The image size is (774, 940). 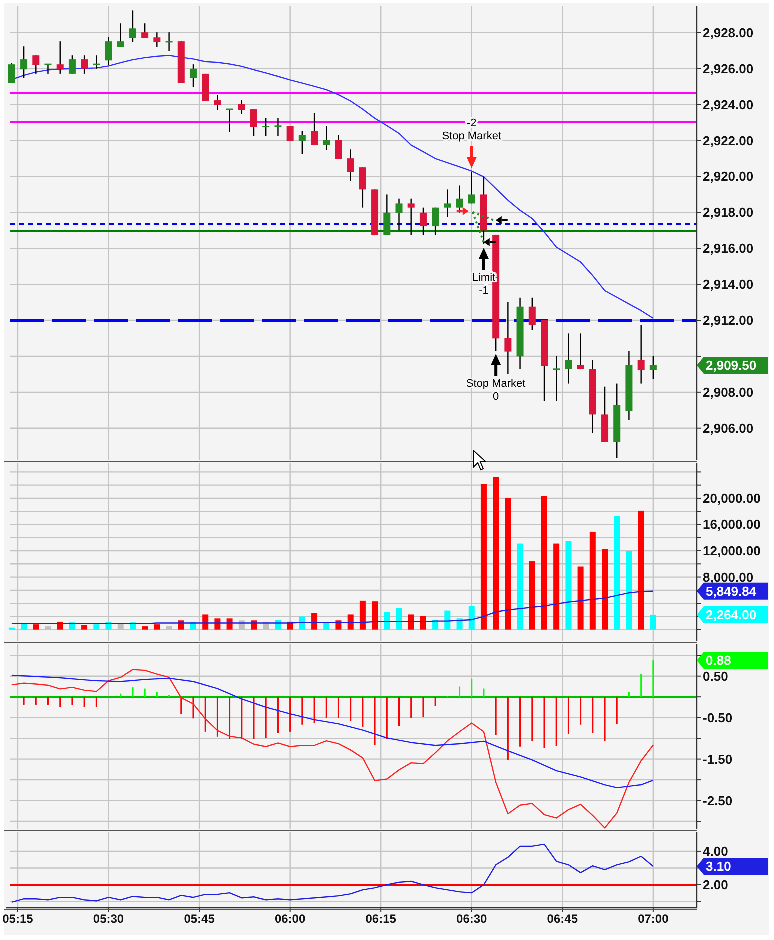 I want to click on y-tick-label: 2,922.00, so click(x=728, y=140).